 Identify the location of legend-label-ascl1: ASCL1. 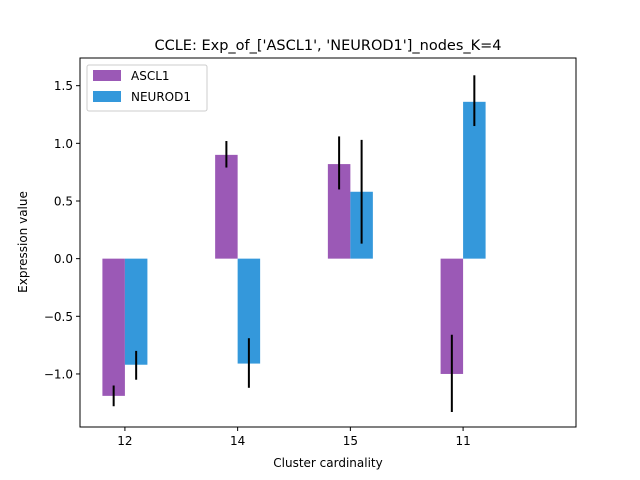
(150, 76).